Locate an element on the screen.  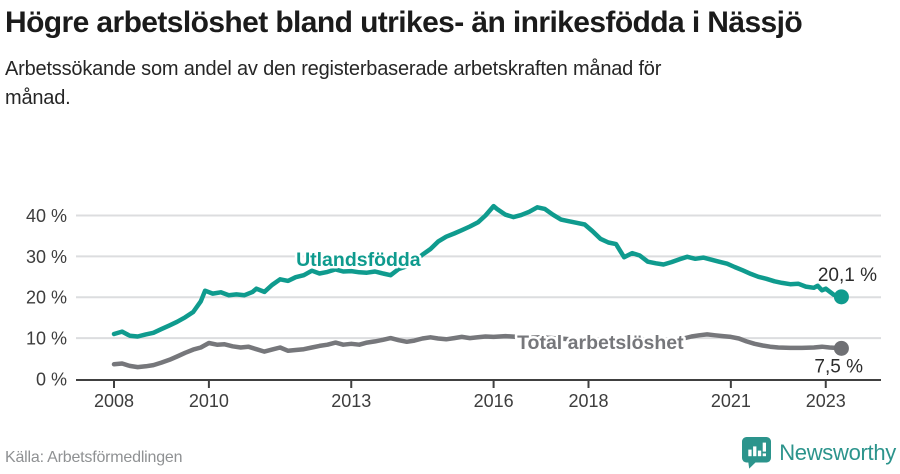
x-tick-label-2018: 2018 is located at coordinates (588, 401).